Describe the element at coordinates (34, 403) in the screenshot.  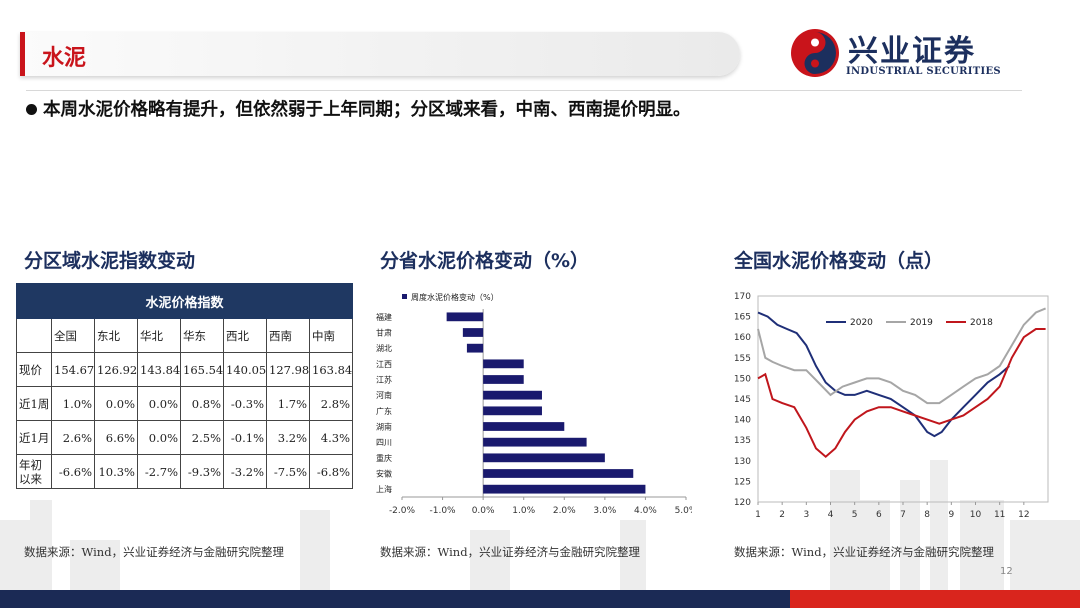
I see `row-label: 近1周` at that location.